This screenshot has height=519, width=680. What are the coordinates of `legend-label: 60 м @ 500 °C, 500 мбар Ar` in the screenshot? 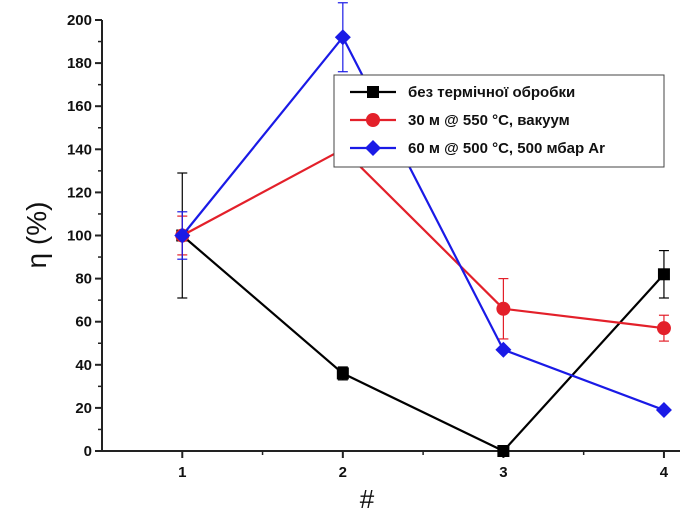 It's located at (506, 148).